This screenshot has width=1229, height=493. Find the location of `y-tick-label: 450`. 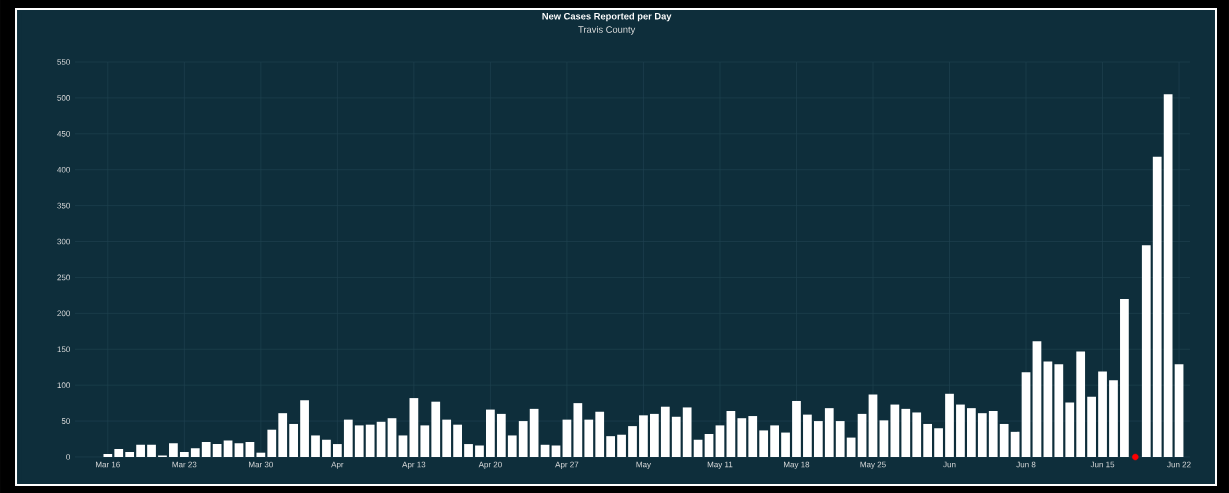

y-tick-label: 450 is located at coordinates (63, 133).